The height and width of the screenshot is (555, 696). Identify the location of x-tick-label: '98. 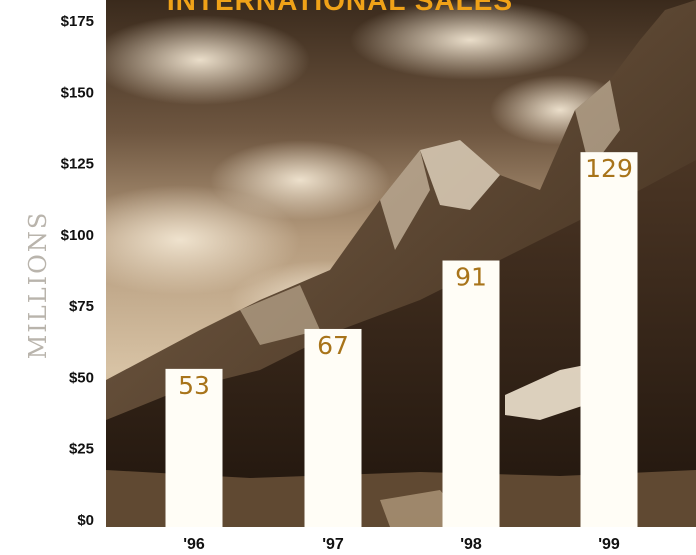
(471, 544).